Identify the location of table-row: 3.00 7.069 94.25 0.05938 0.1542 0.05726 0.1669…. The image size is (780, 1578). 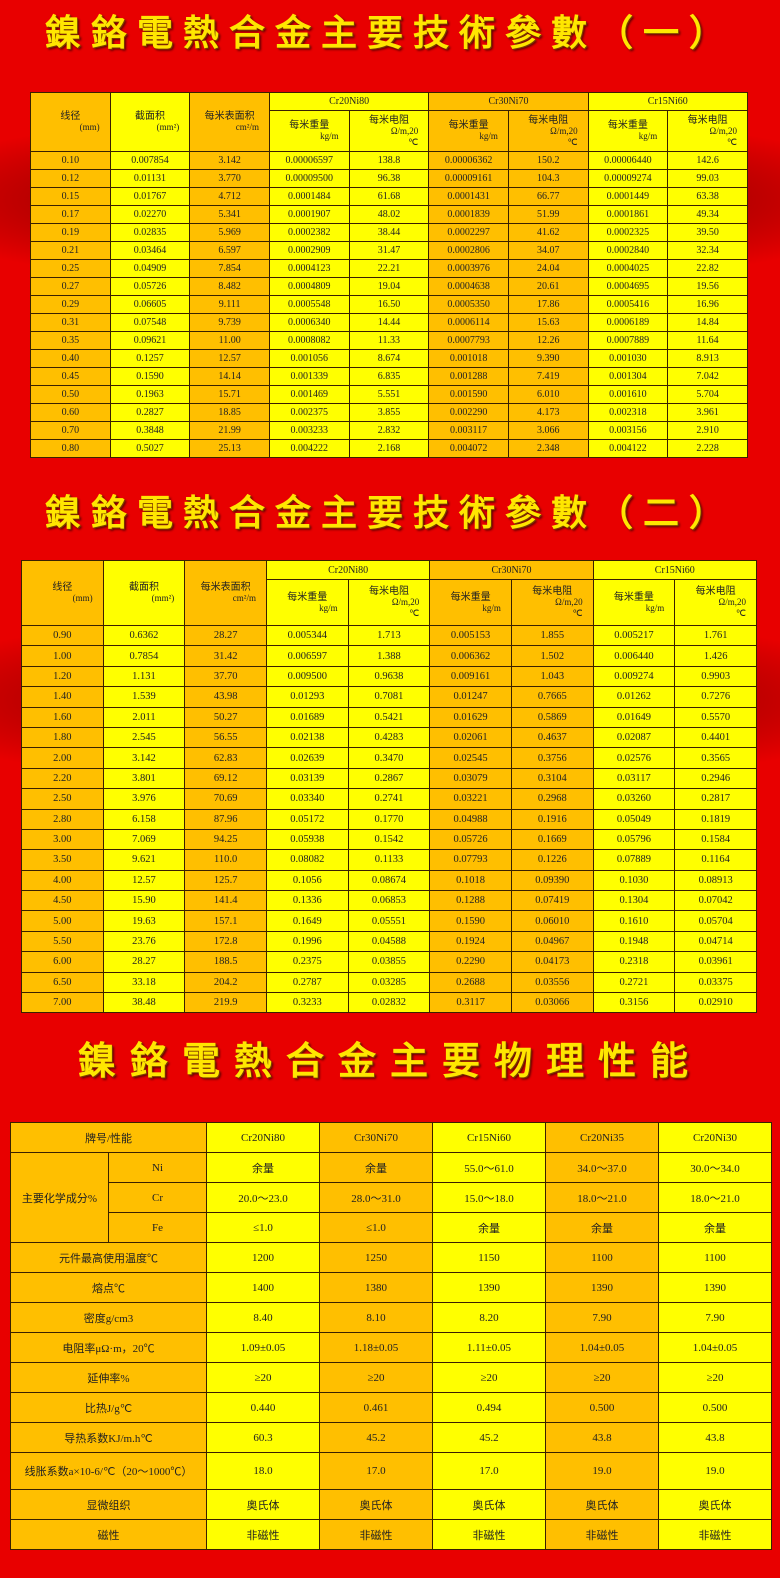
(389, 839).